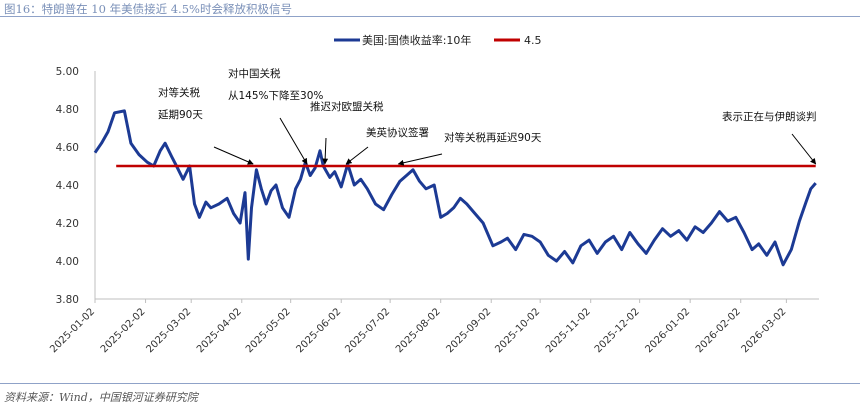 Image resolution: width=860 pixels, height=415 pixels. Describe the element at coordinates (568, 330) in the screenshot. I see `x-tick-label: 2025-11-02` at that location.